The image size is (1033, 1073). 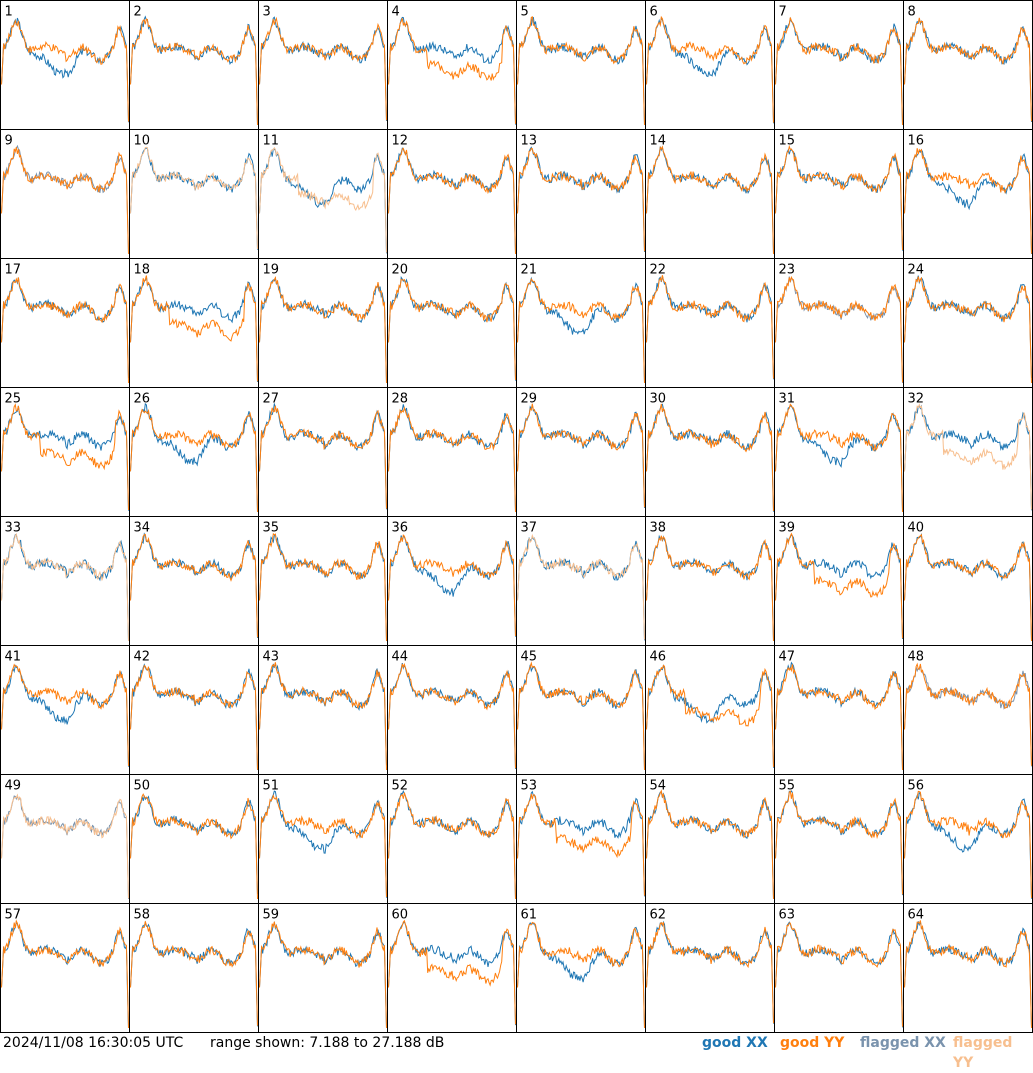 I want to click on tile-label: 33, so click(x=13, y=528).